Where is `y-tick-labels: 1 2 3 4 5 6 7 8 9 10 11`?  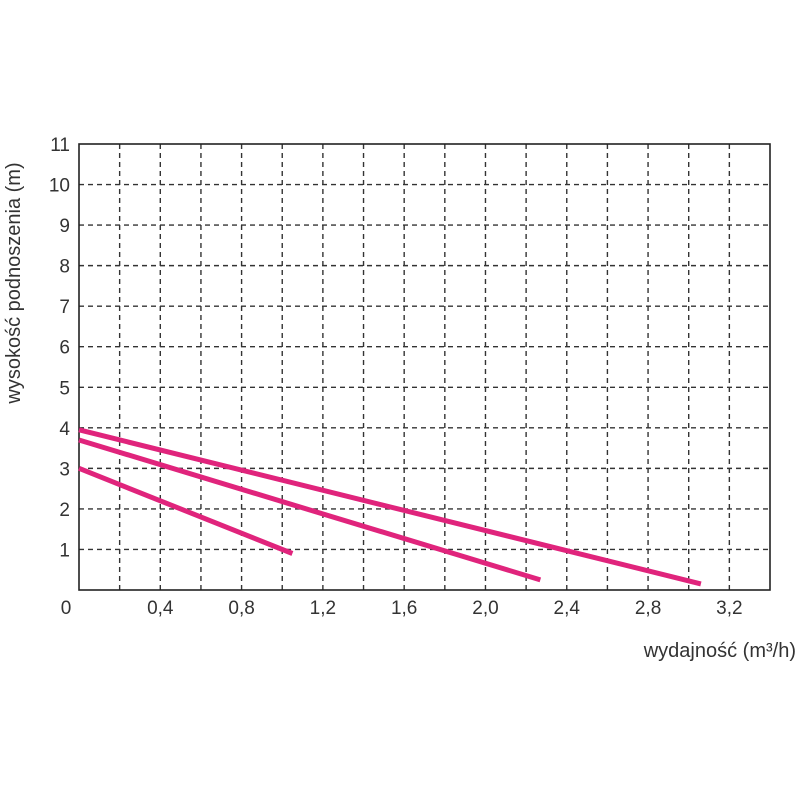
y-tick-labels: 1 2 3 4 5 6 7 8 9 10 11 is located at coordinates (60, 348).